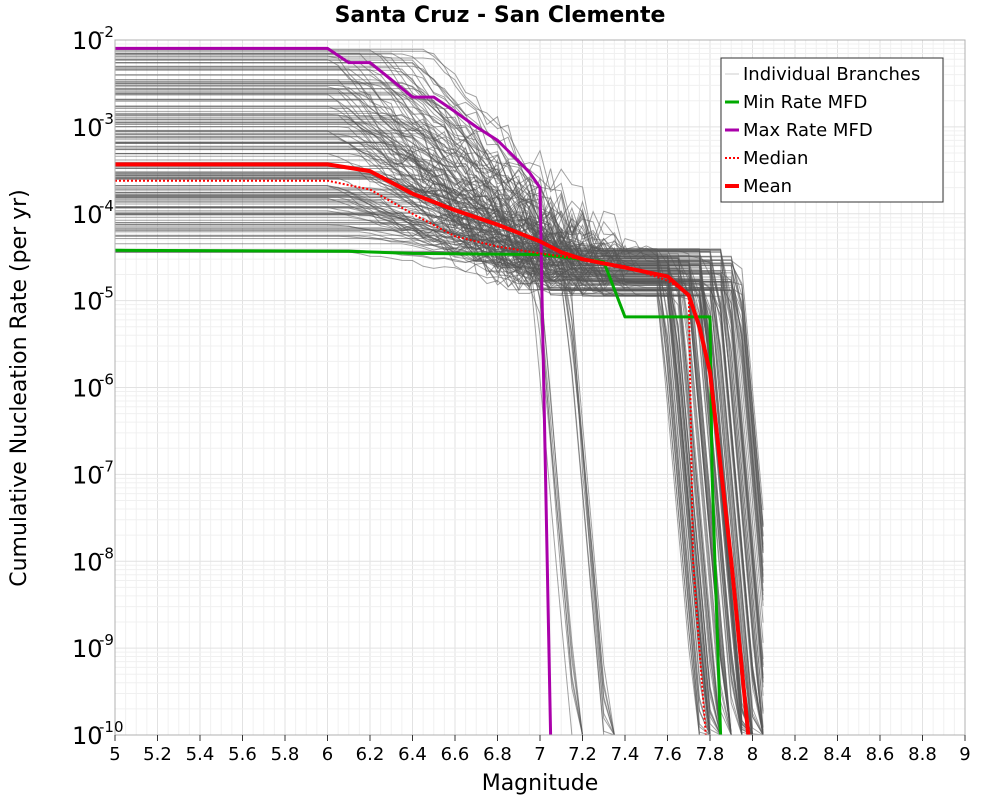  What do you see at coordinates (808, 130) in the screenshot?
I see `legend-label: Max Rate MFD` at bounding box center [808, 130].